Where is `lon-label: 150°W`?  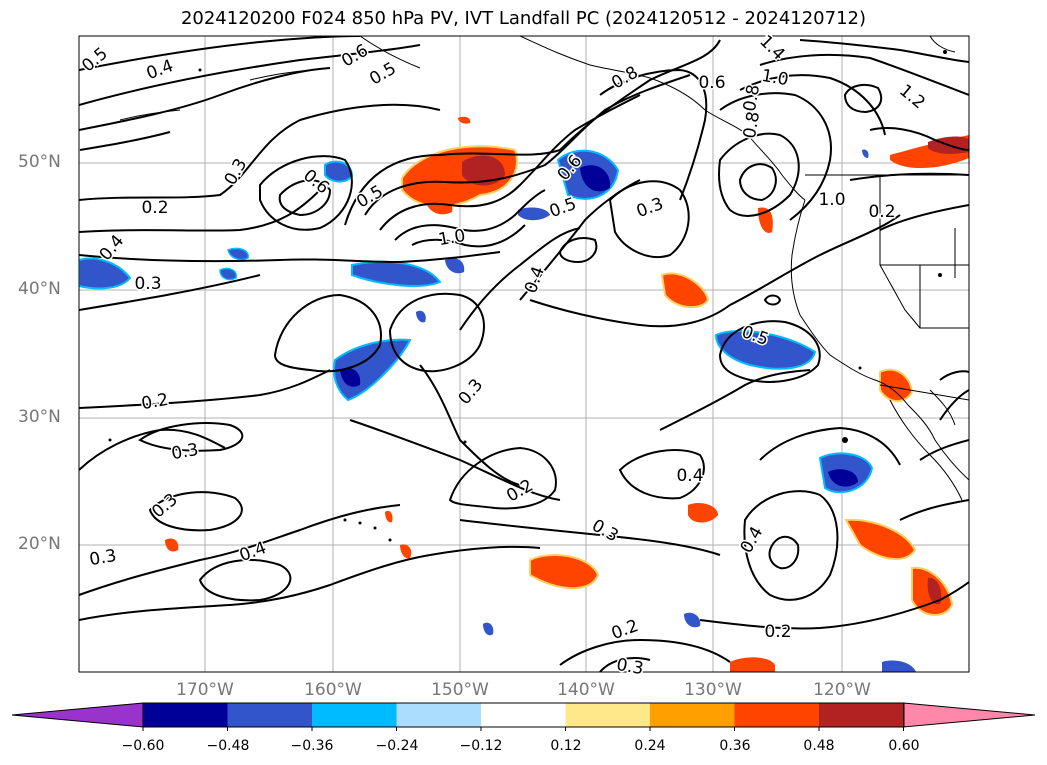 lon-label: 150°W is located at coordinates (460, 690).